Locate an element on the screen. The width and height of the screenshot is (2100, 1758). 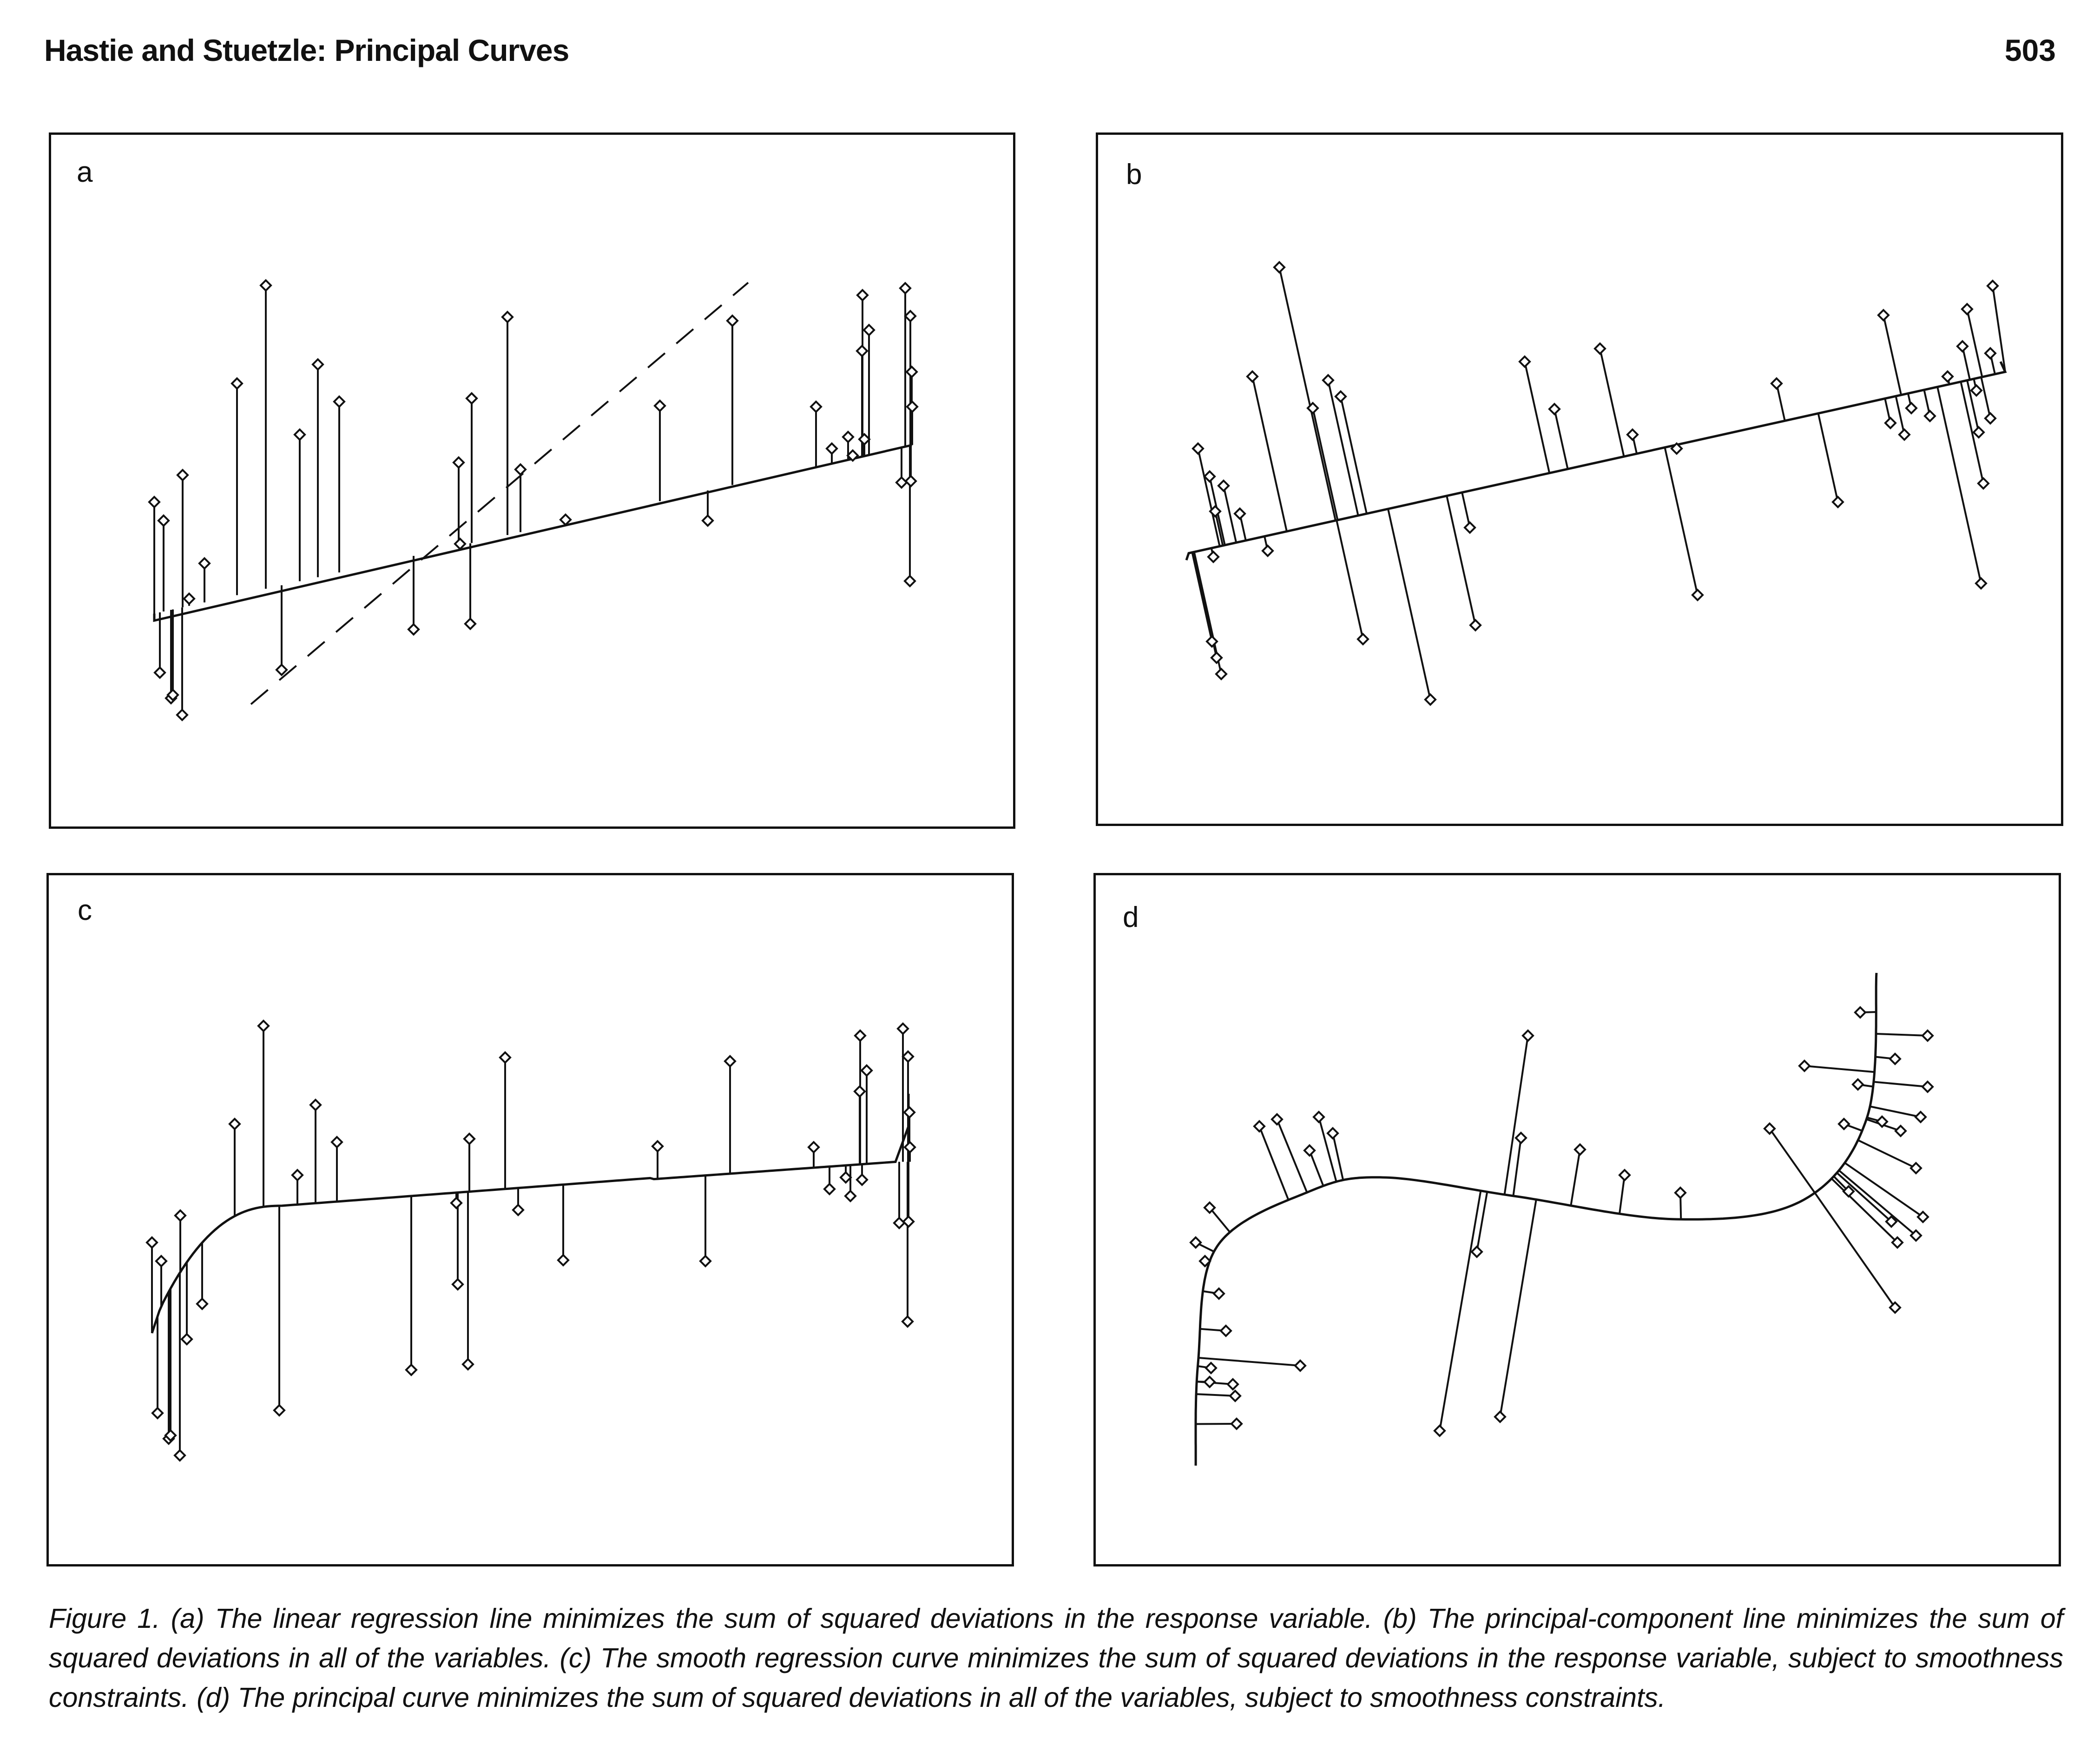
panel-a-label: a is located at coordinates (85, 172).